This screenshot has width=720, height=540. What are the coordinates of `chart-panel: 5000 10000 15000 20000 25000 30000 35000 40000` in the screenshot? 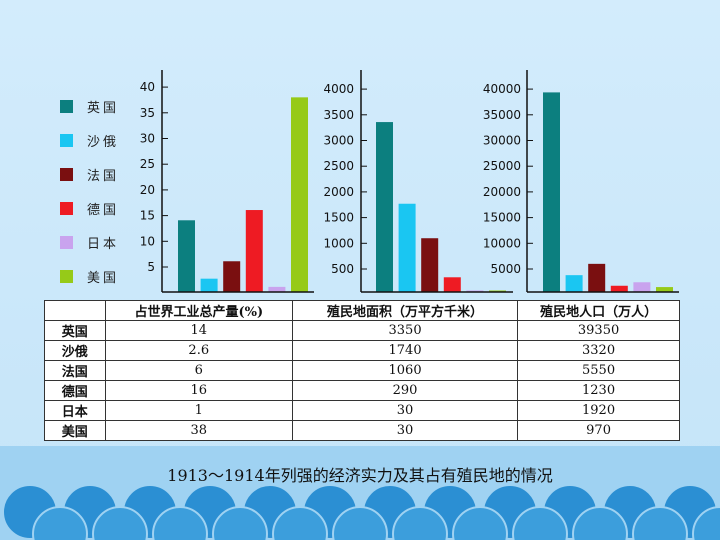 It's located at (581, 181).